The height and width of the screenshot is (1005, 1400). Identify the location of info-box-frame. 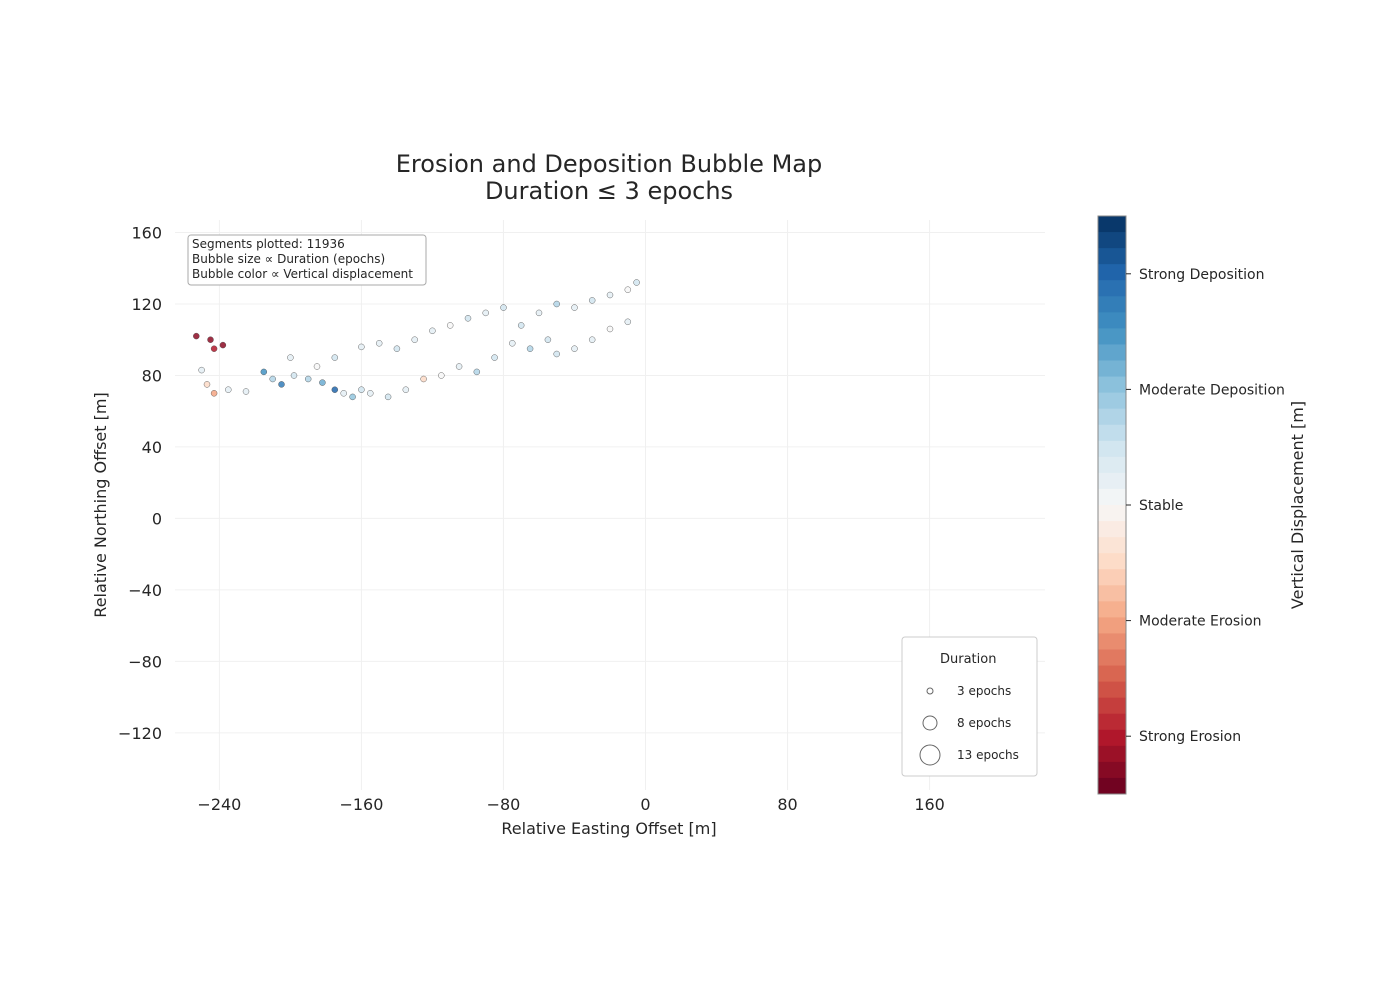
(307, 260).